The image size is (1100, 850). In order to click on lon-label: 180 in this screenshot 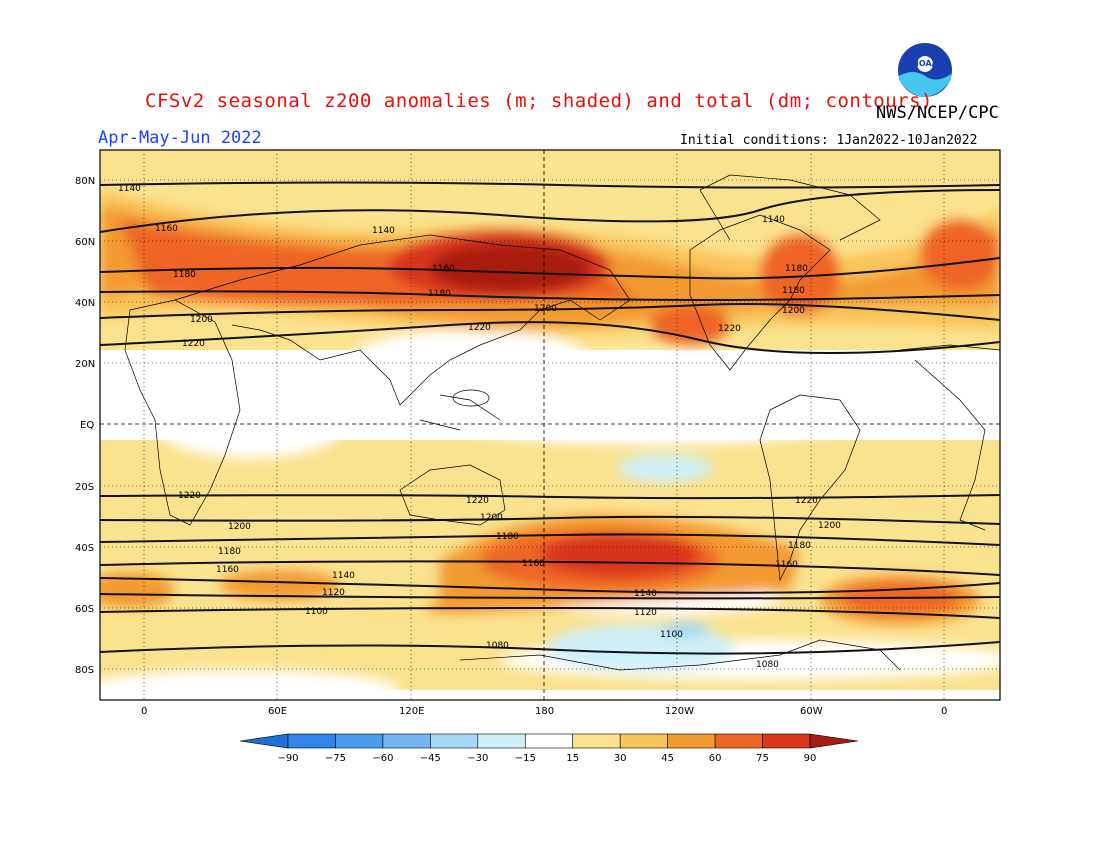, I will do `click(544, 711)`.